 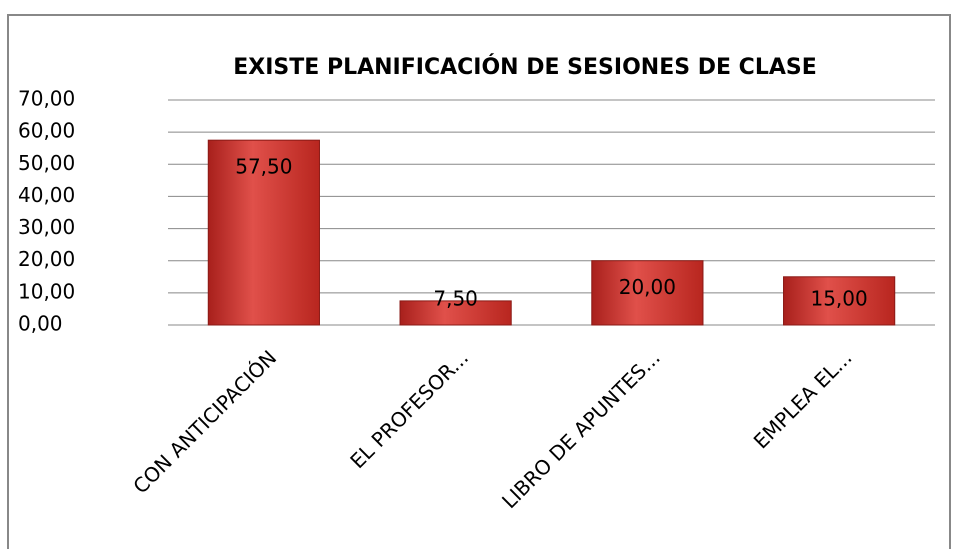 I want to click on y-tick-label: 0,00, so click(x=40, y=324).